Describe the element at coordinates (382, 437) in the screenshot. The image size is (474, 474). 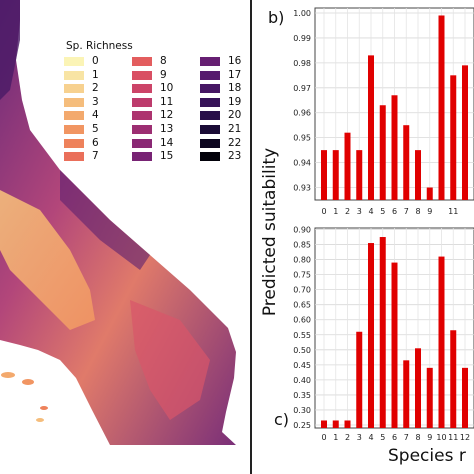
I see `x-tick-label-c: 5` at that location.